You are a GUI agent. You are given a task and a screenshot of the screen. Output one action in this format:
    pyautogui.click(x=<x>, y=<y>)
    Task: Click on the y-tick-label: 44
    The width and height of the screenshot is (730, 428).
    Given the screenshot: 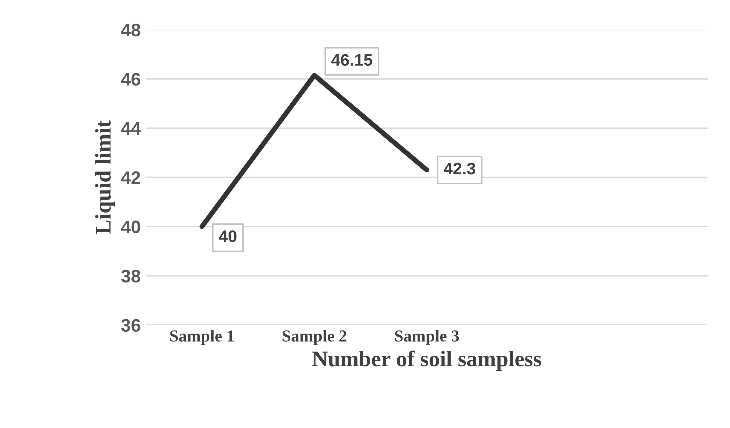 What is the action you would take?
    pyautogui.click(x=131, y=128)
    